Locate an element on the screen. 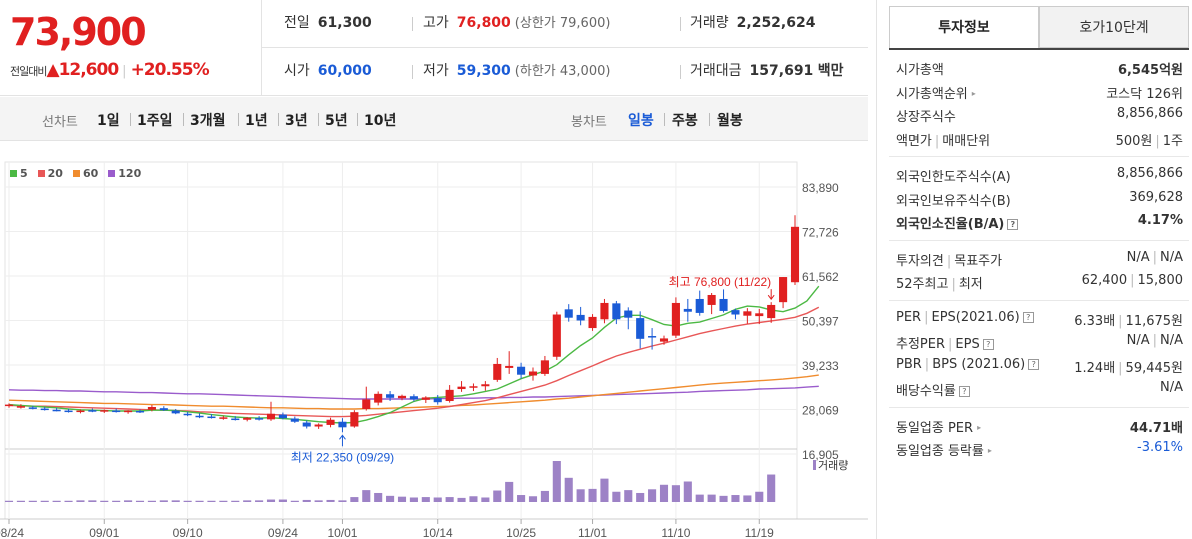 Image resolution: width=1192 pixels, height=539 pixels. period-3: 3개월 is located at coordinates (208, 121).